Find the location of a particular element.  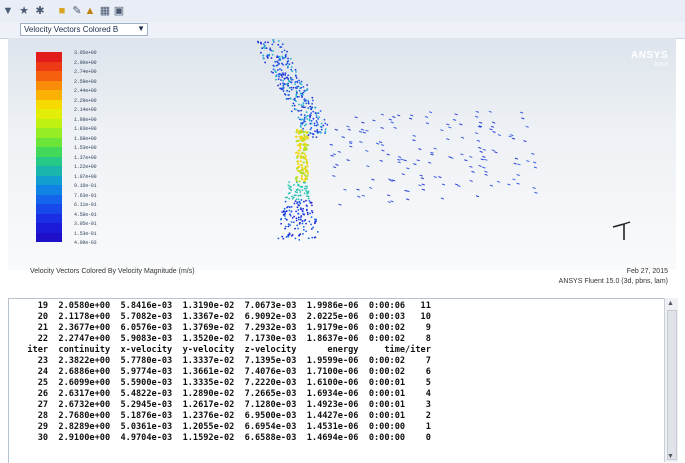

axis-triad-icon is located at coordinates (621, 231).